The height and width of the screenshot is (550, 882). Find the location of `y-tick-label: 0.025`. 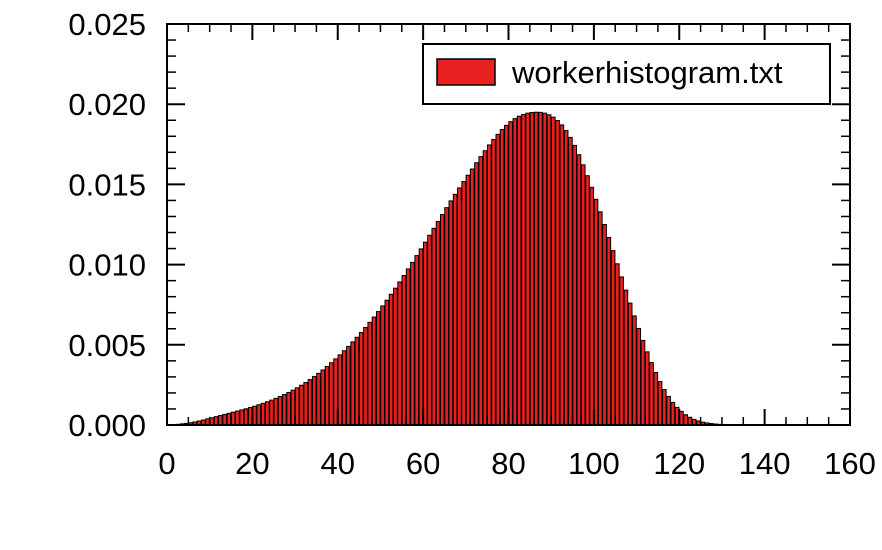

y-tick-label: 0.025 is located at coordinates (107, 24).